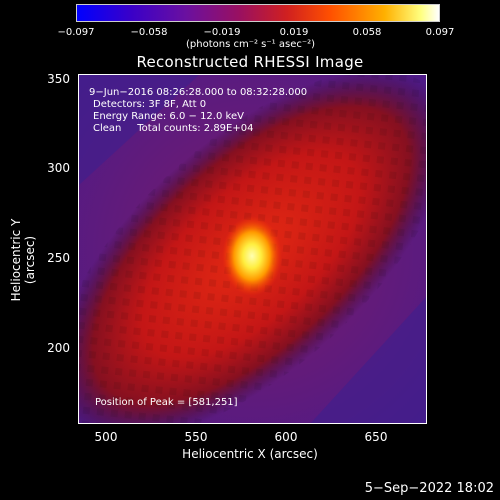  What do you see at coordinates (250, 62) in the screenshot?
I see `image-title: Reconstructed RHESSI Image` at bounding box center [250, 62].